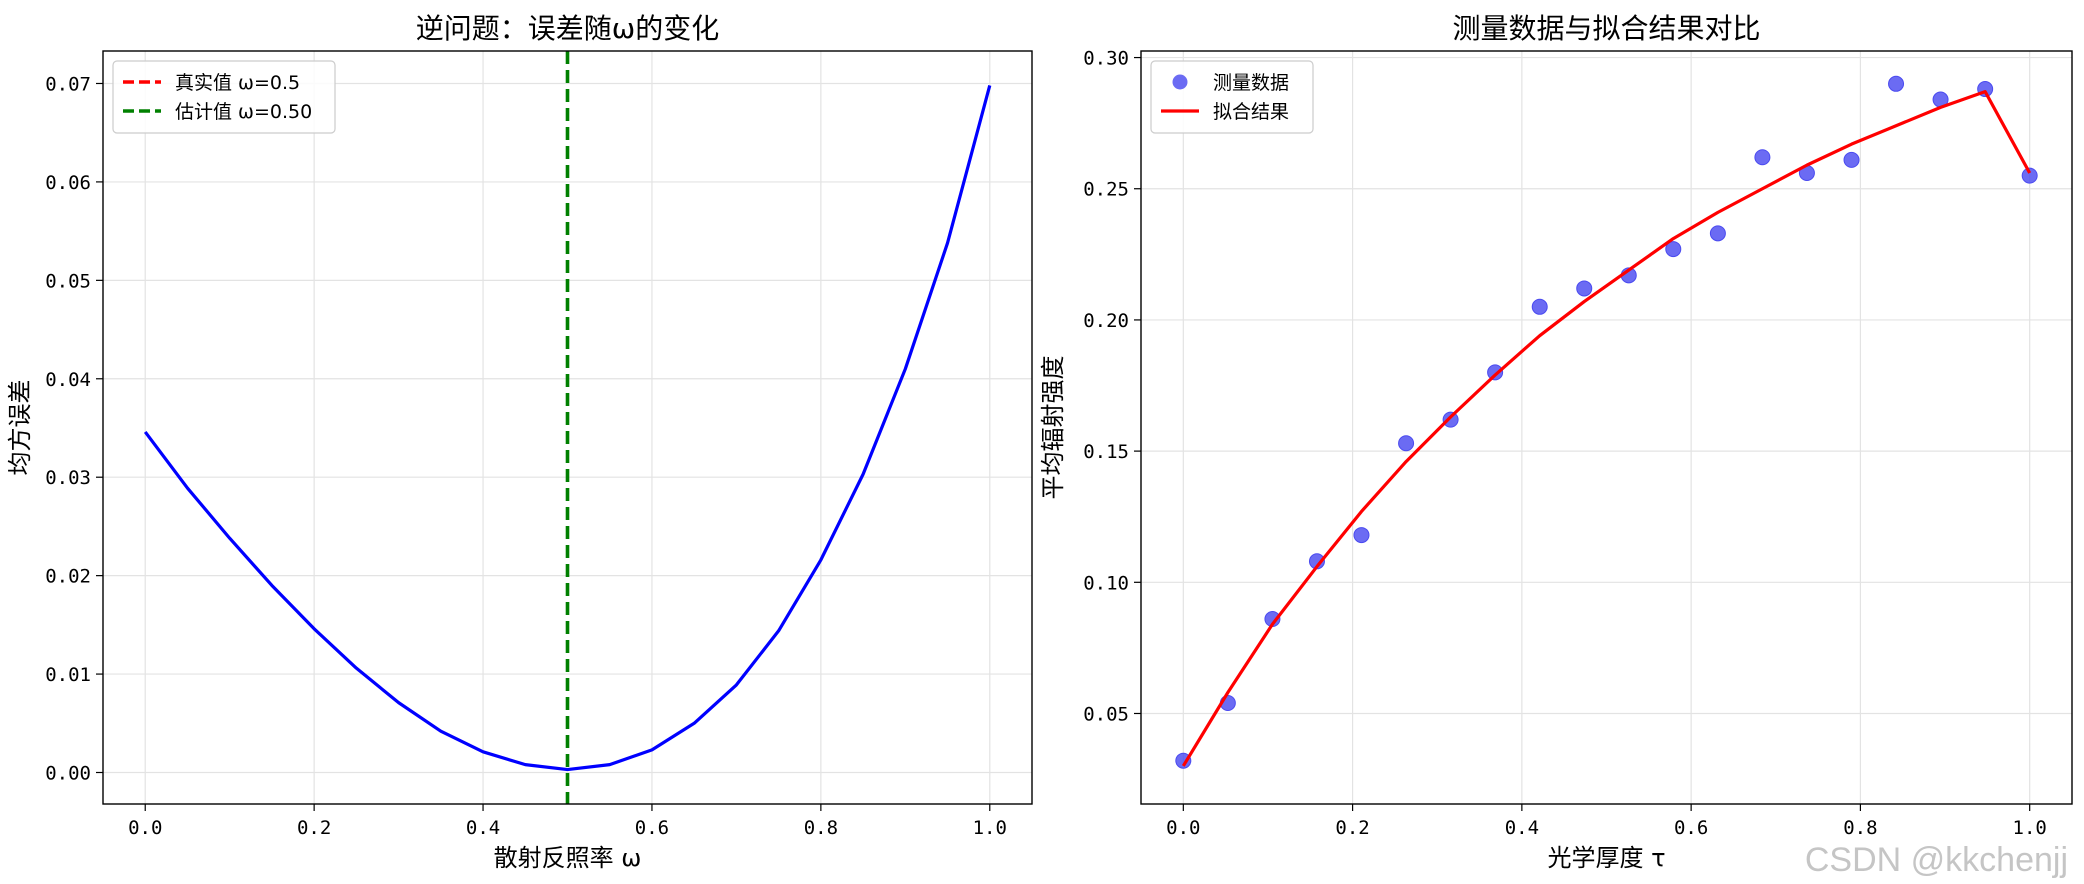 This screenshot has height=884, width=2084. Describe the element at coordinates (1606, 28) in the screenshot. I see `chart-title: 测量数据与拟合结果对比` at that location.